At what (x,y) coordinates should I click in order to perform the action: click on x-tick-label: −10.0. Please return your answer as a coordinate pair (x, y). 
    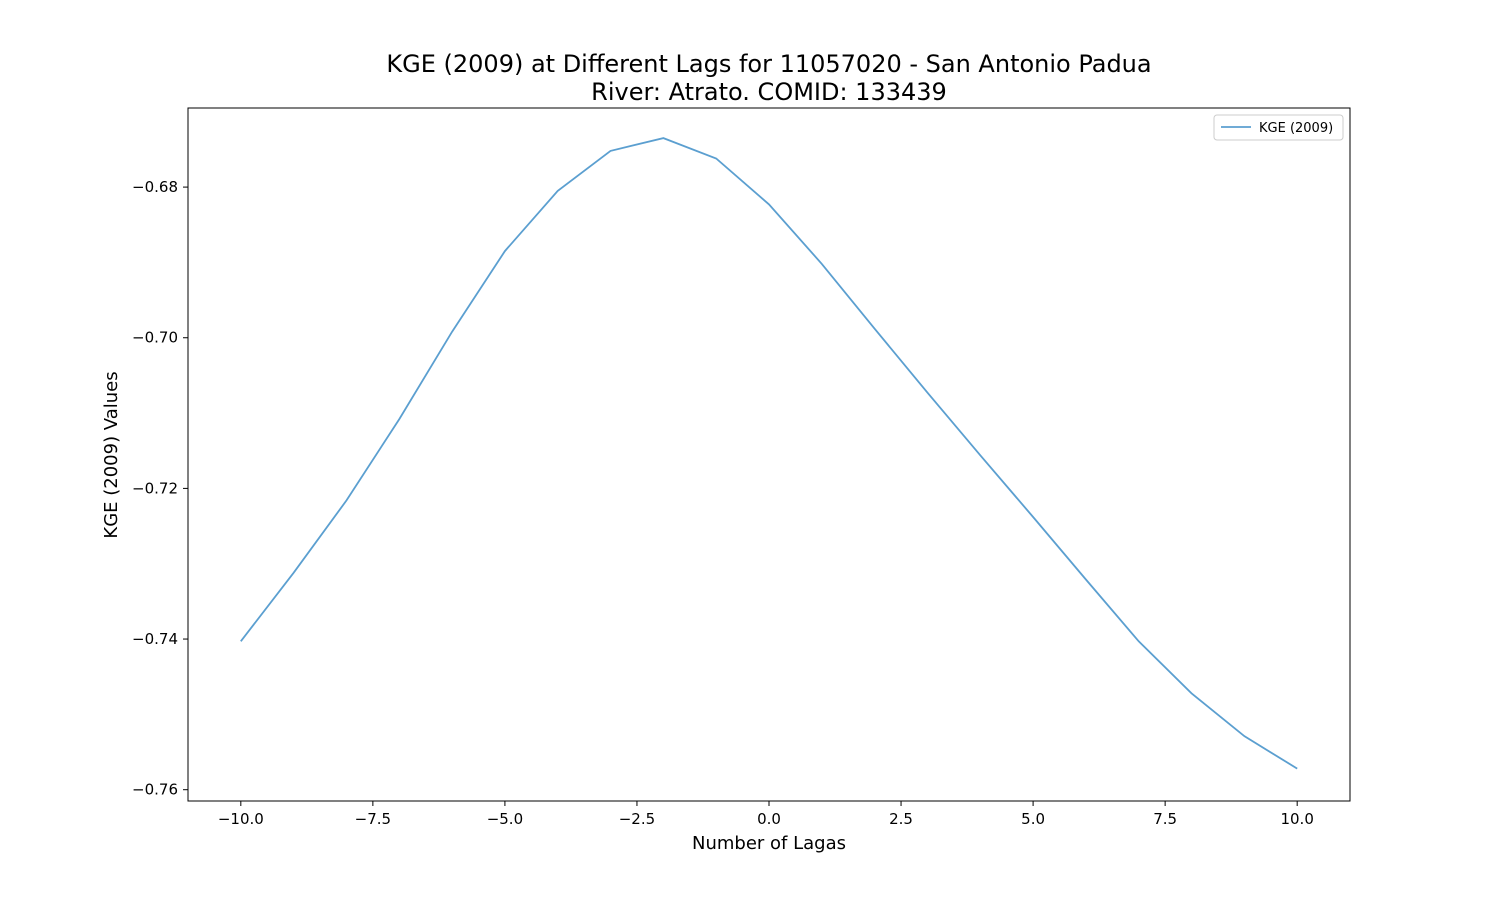
    Looking at the image, I should click on (241, 819).